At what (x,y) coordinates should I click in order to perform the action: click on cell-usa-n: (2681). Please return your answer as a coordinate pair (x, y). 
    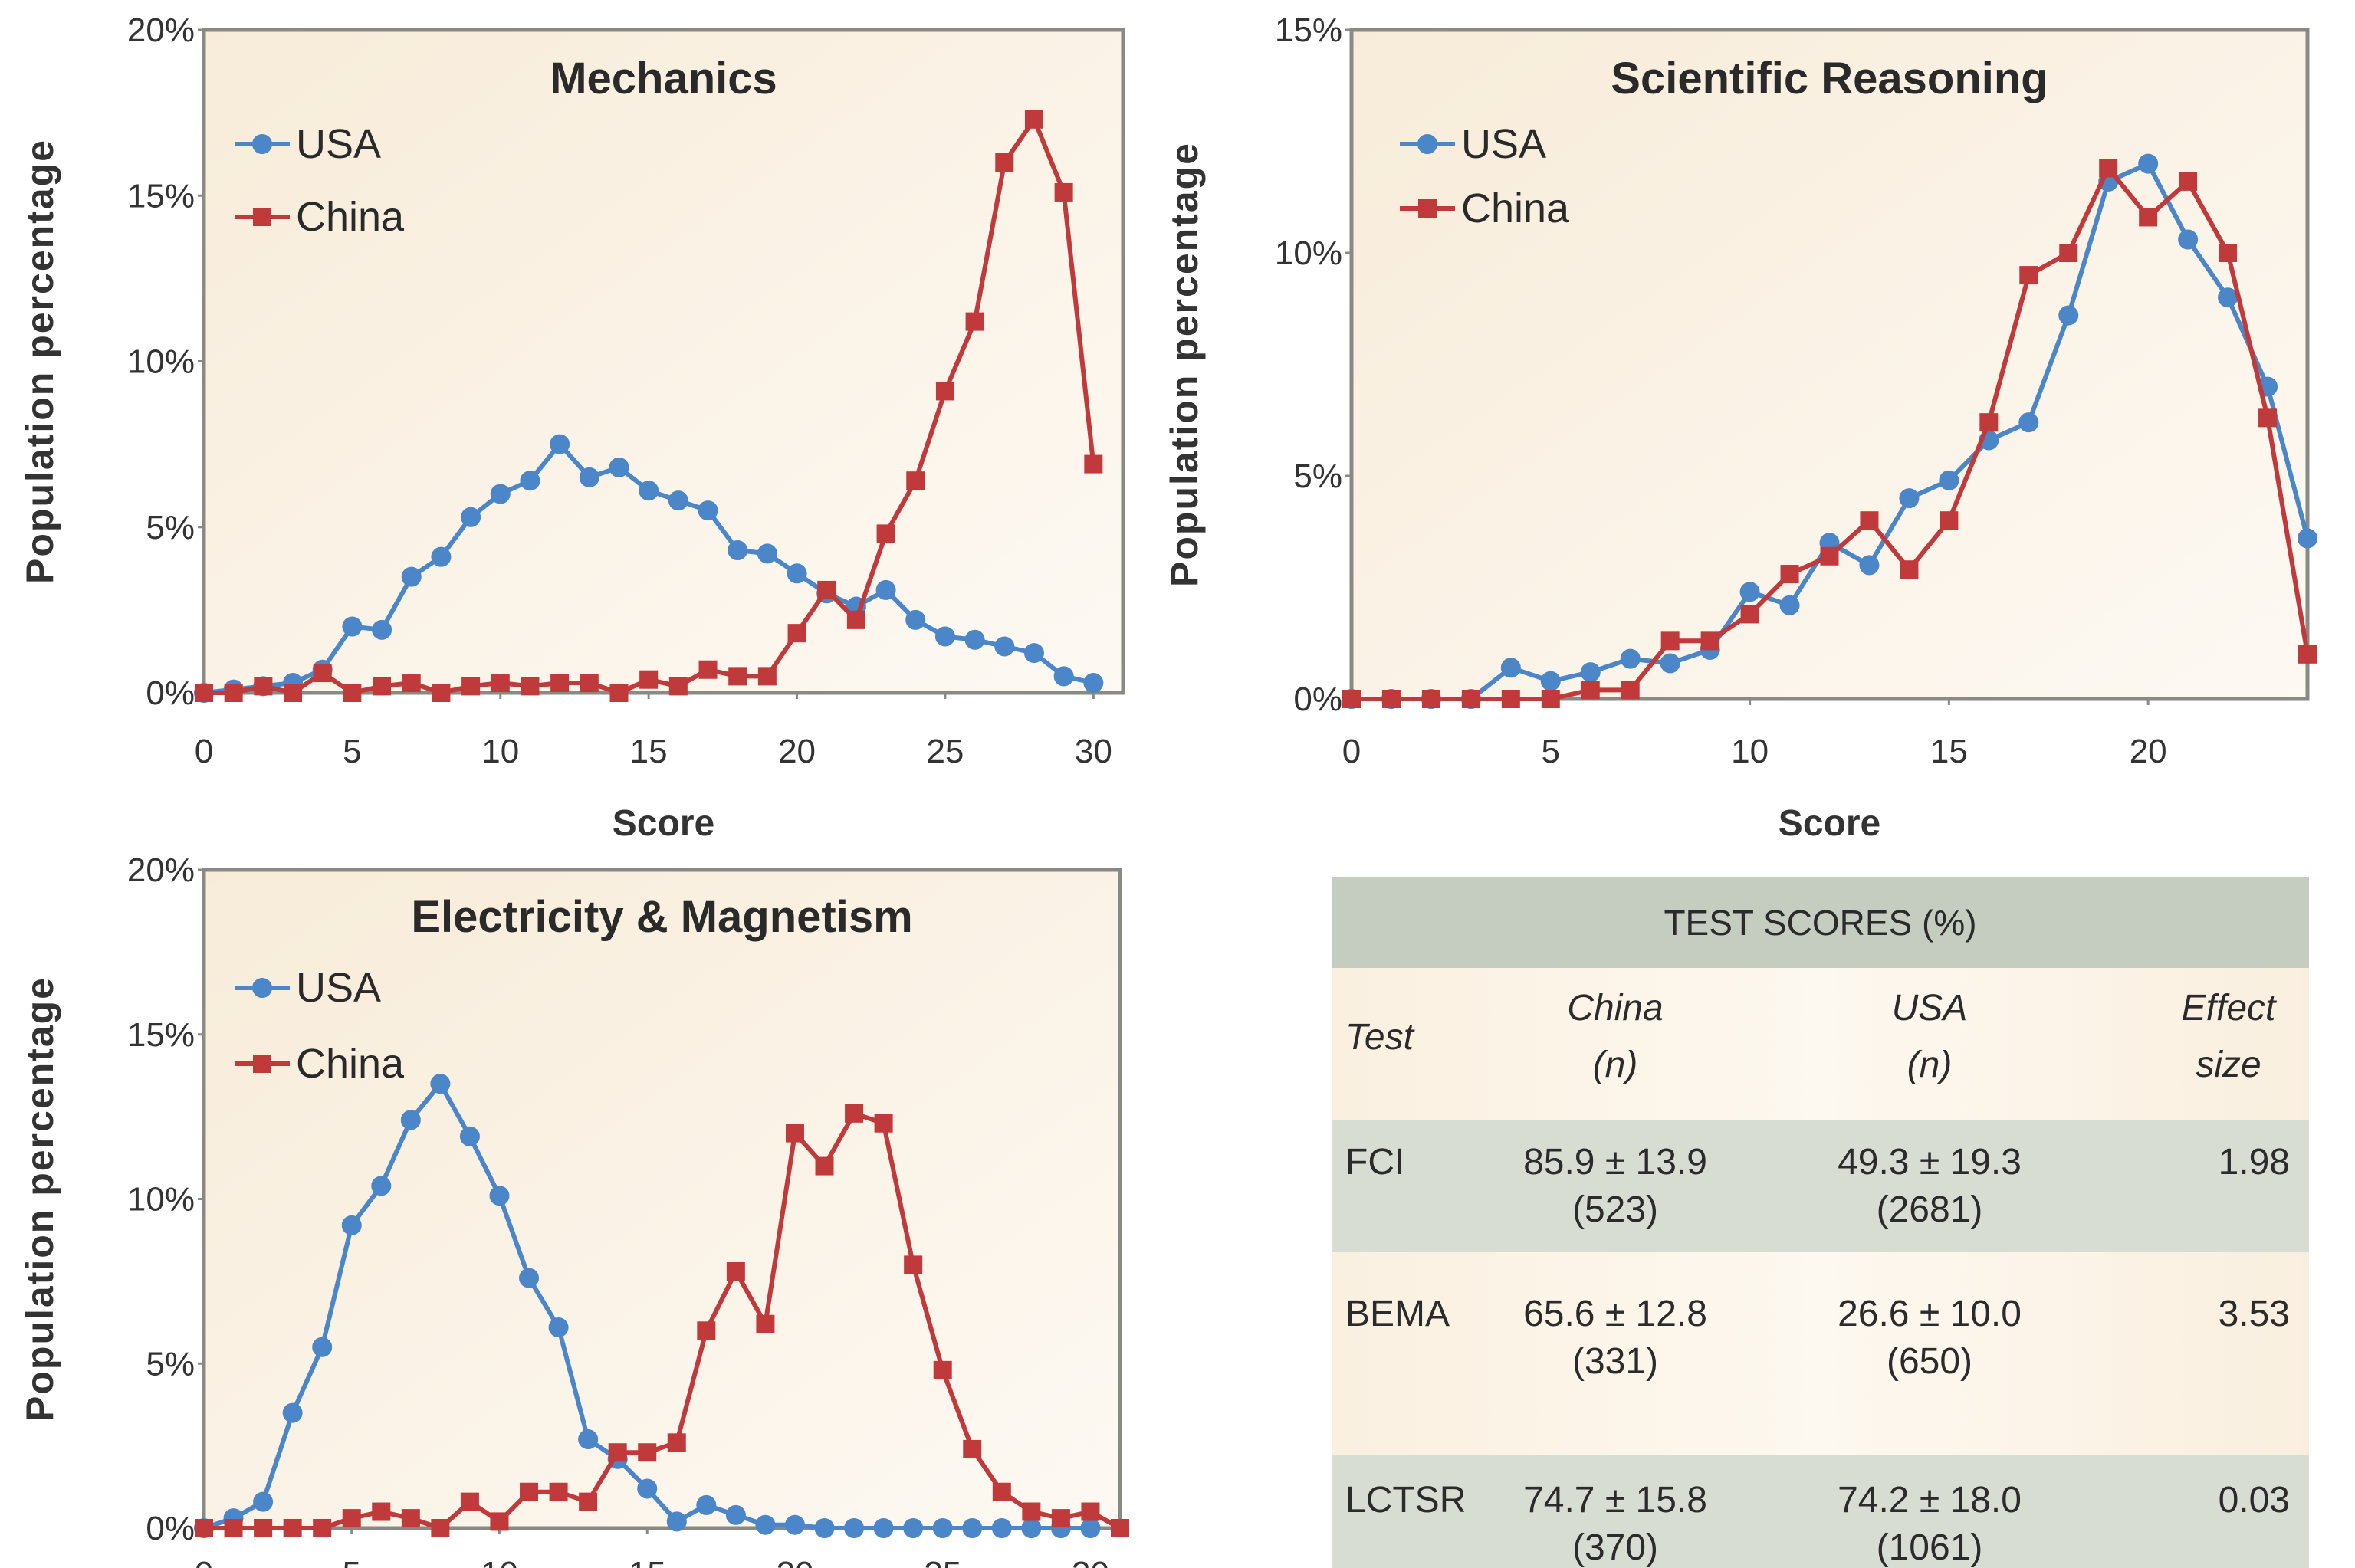
    Looking at the image, I should click on (1929, 1209).